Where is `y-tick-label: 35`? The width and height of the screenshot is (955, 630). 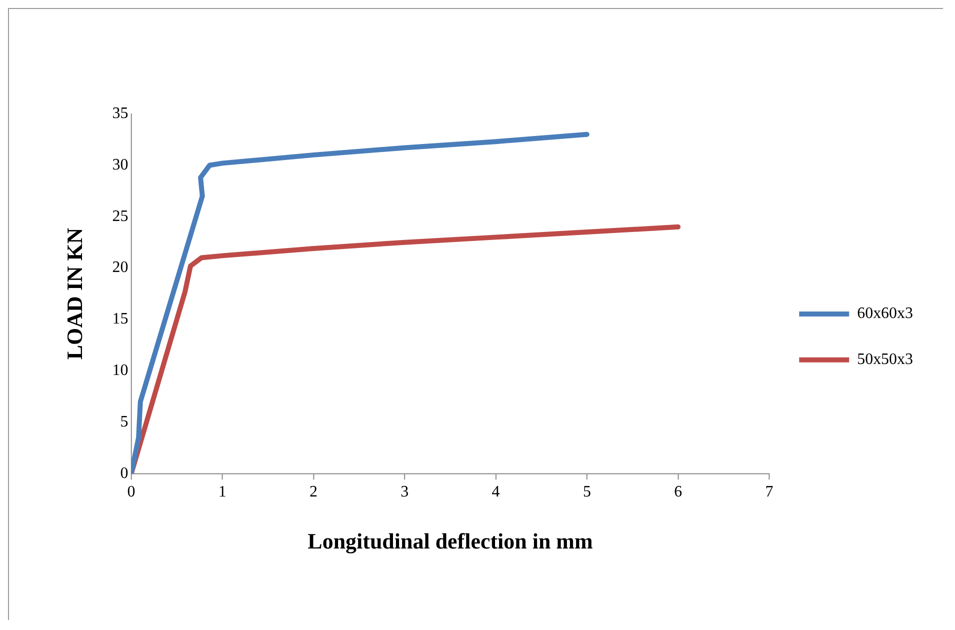
y-tick-label: 35 is located at coordinates (120, 113).